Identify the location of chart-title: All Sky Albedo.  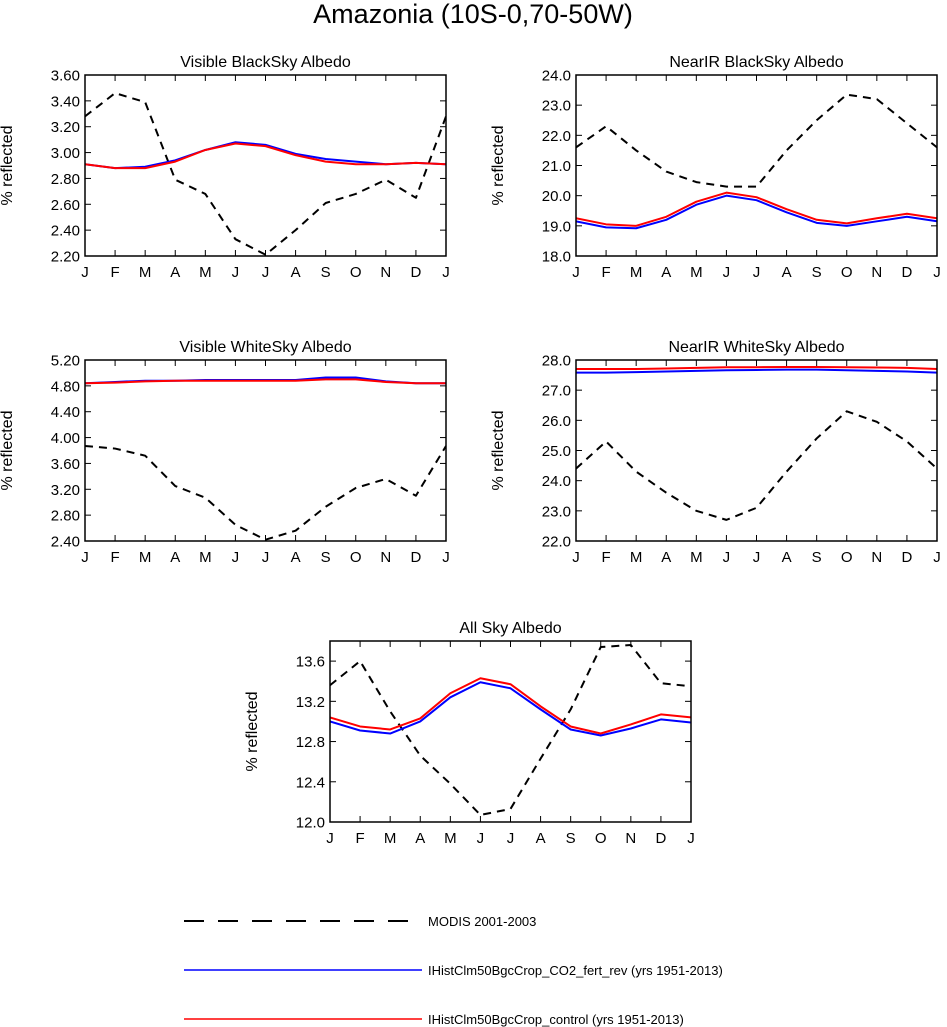
(510, 628).